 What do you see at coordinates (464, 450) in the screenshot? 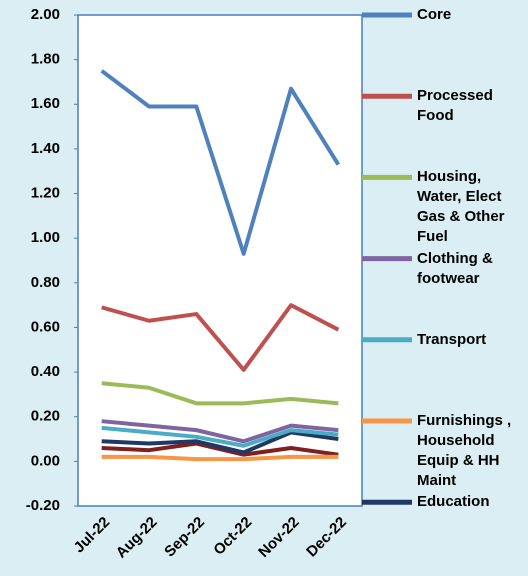
I see `legend-label: Furnishings , Household Equip & HH Maint` at bounding box center [464, 450].